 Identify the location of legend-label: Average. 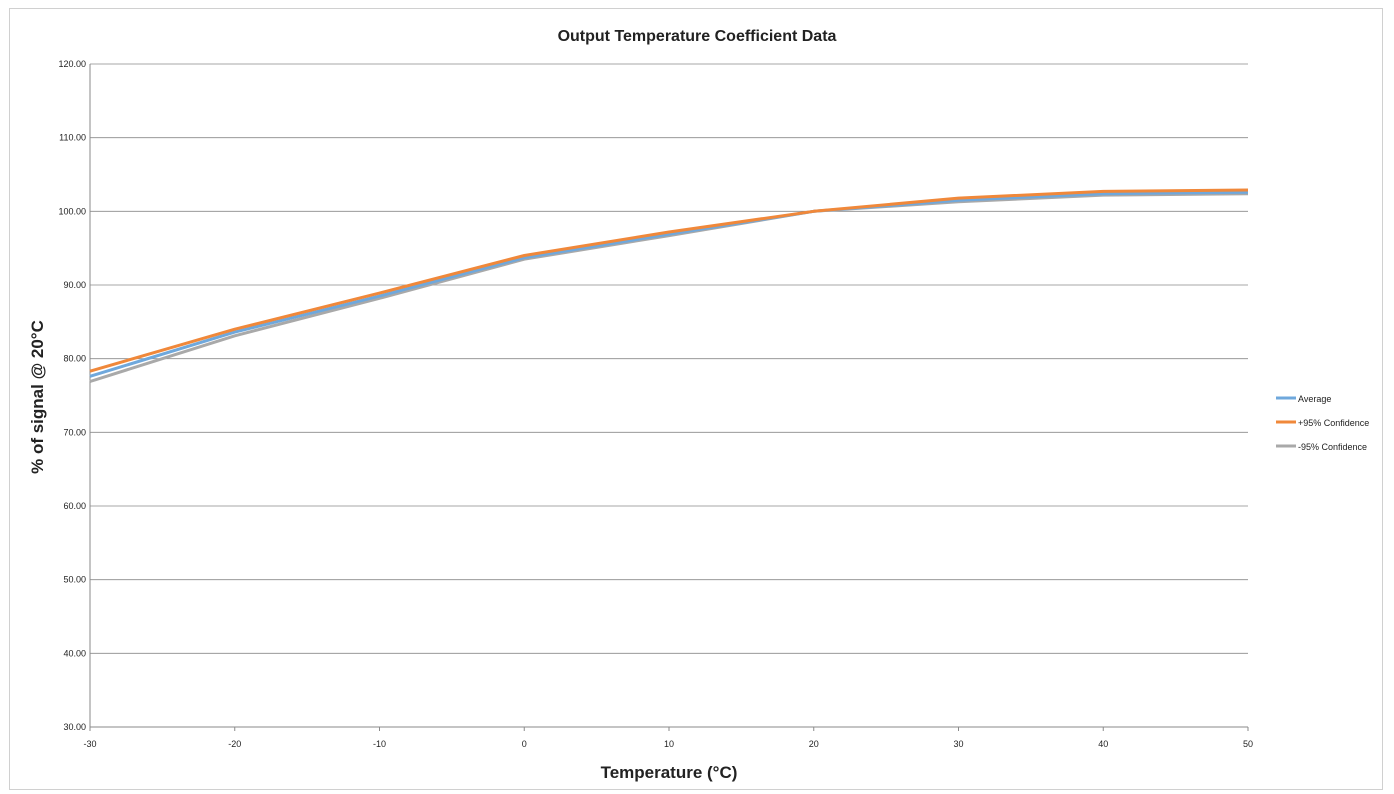
(1314, 399).